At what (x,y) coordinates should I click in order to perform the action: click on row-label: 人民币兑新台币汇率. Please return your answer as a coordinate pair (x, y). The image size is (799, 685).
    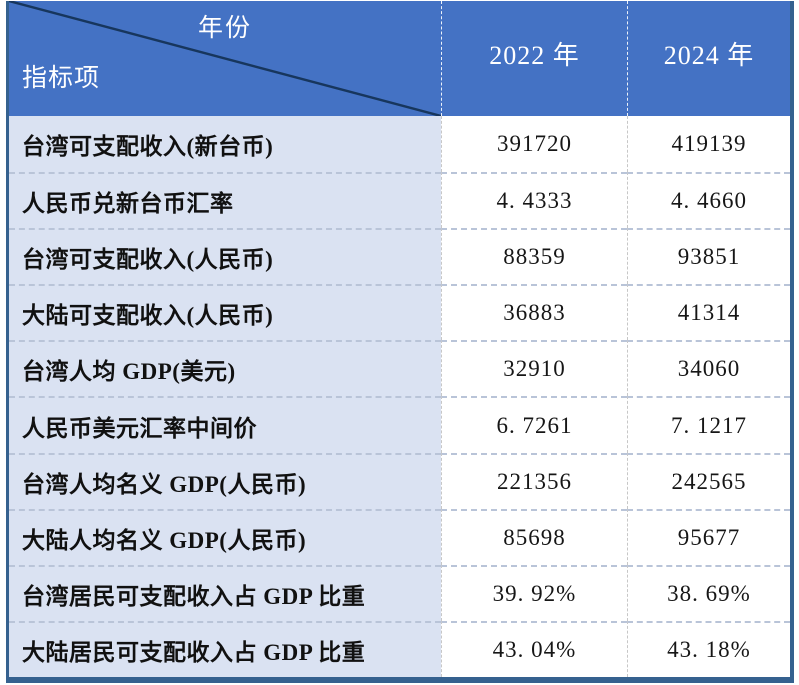
    Looking at the image, I should click on (225, 200).